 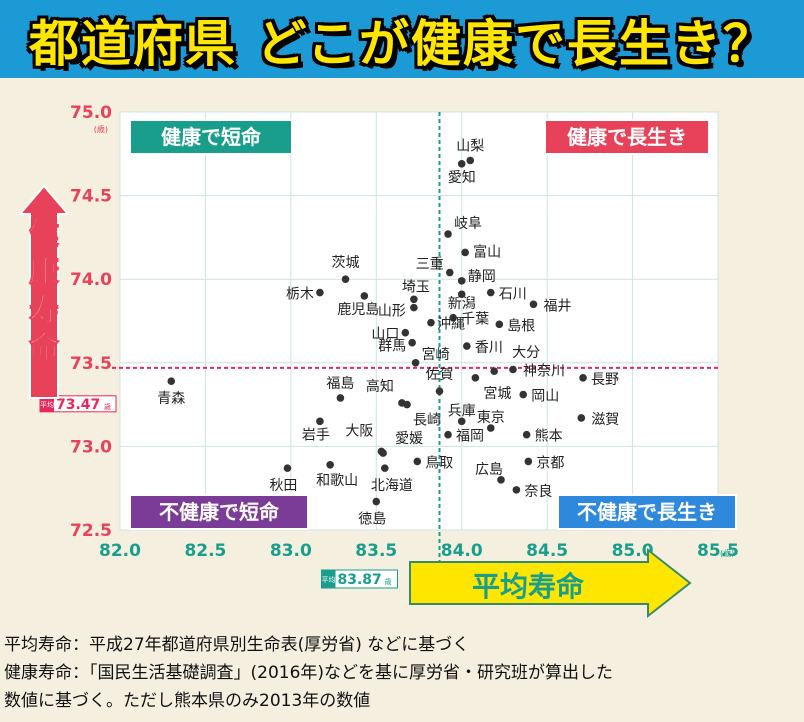 I want to click on data-point-岩手, so click(x=320, y=421).